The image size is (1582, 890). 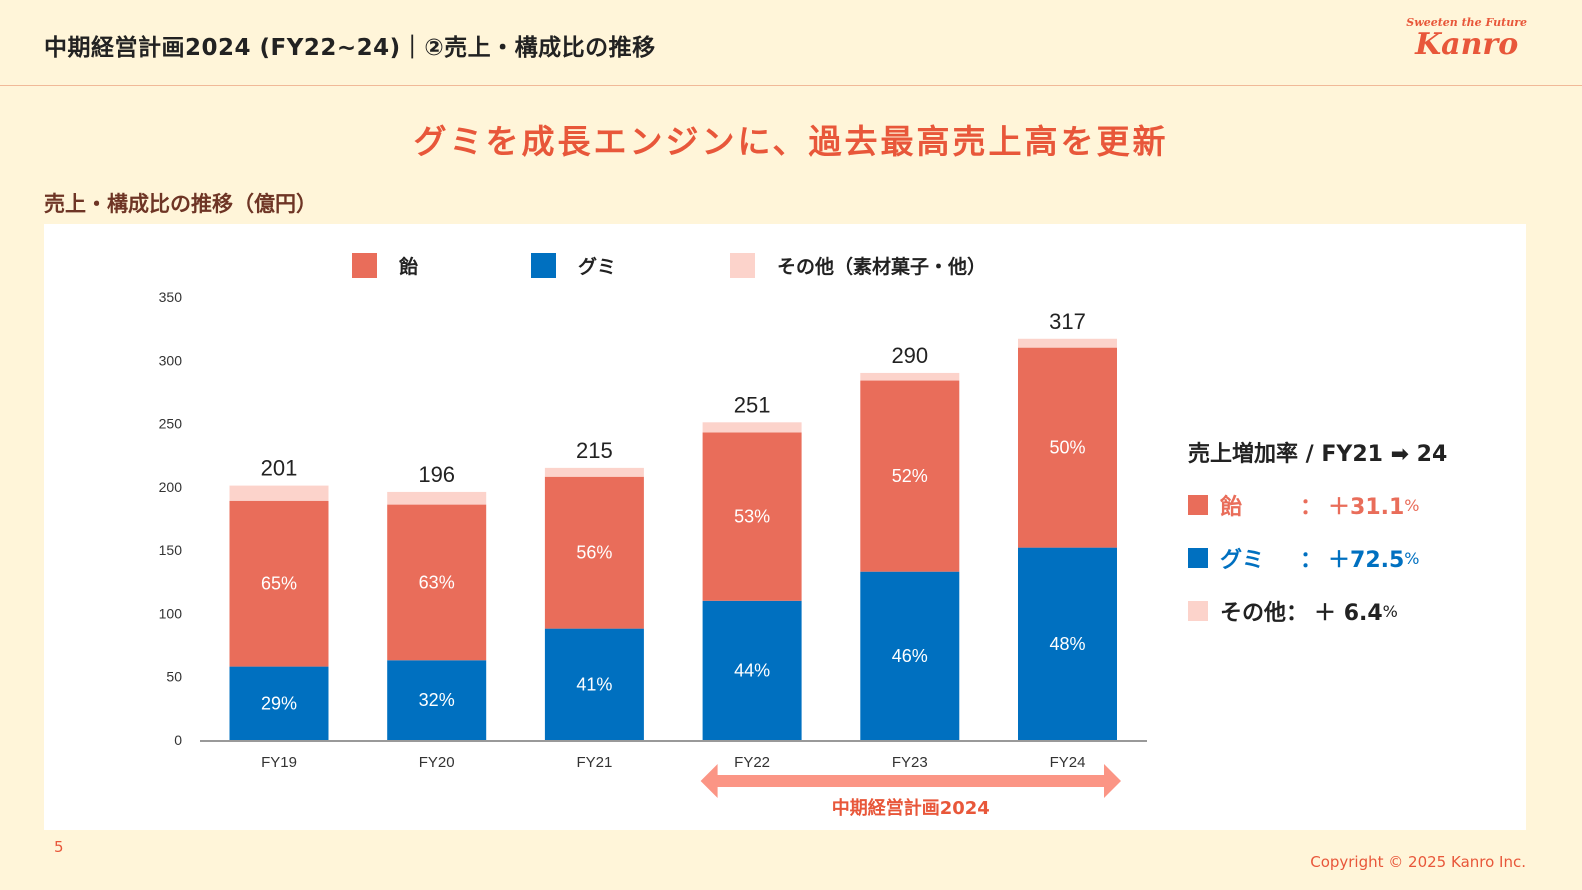 I want to click on growth-row-other: その他 ： ＋ 6.4 %, so click(x=1317, y=611).